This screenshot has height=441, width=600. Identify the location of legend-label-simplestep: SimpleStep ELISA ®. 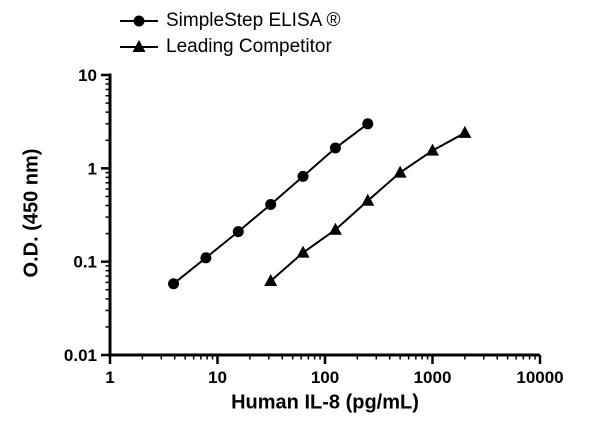
(253, 20).